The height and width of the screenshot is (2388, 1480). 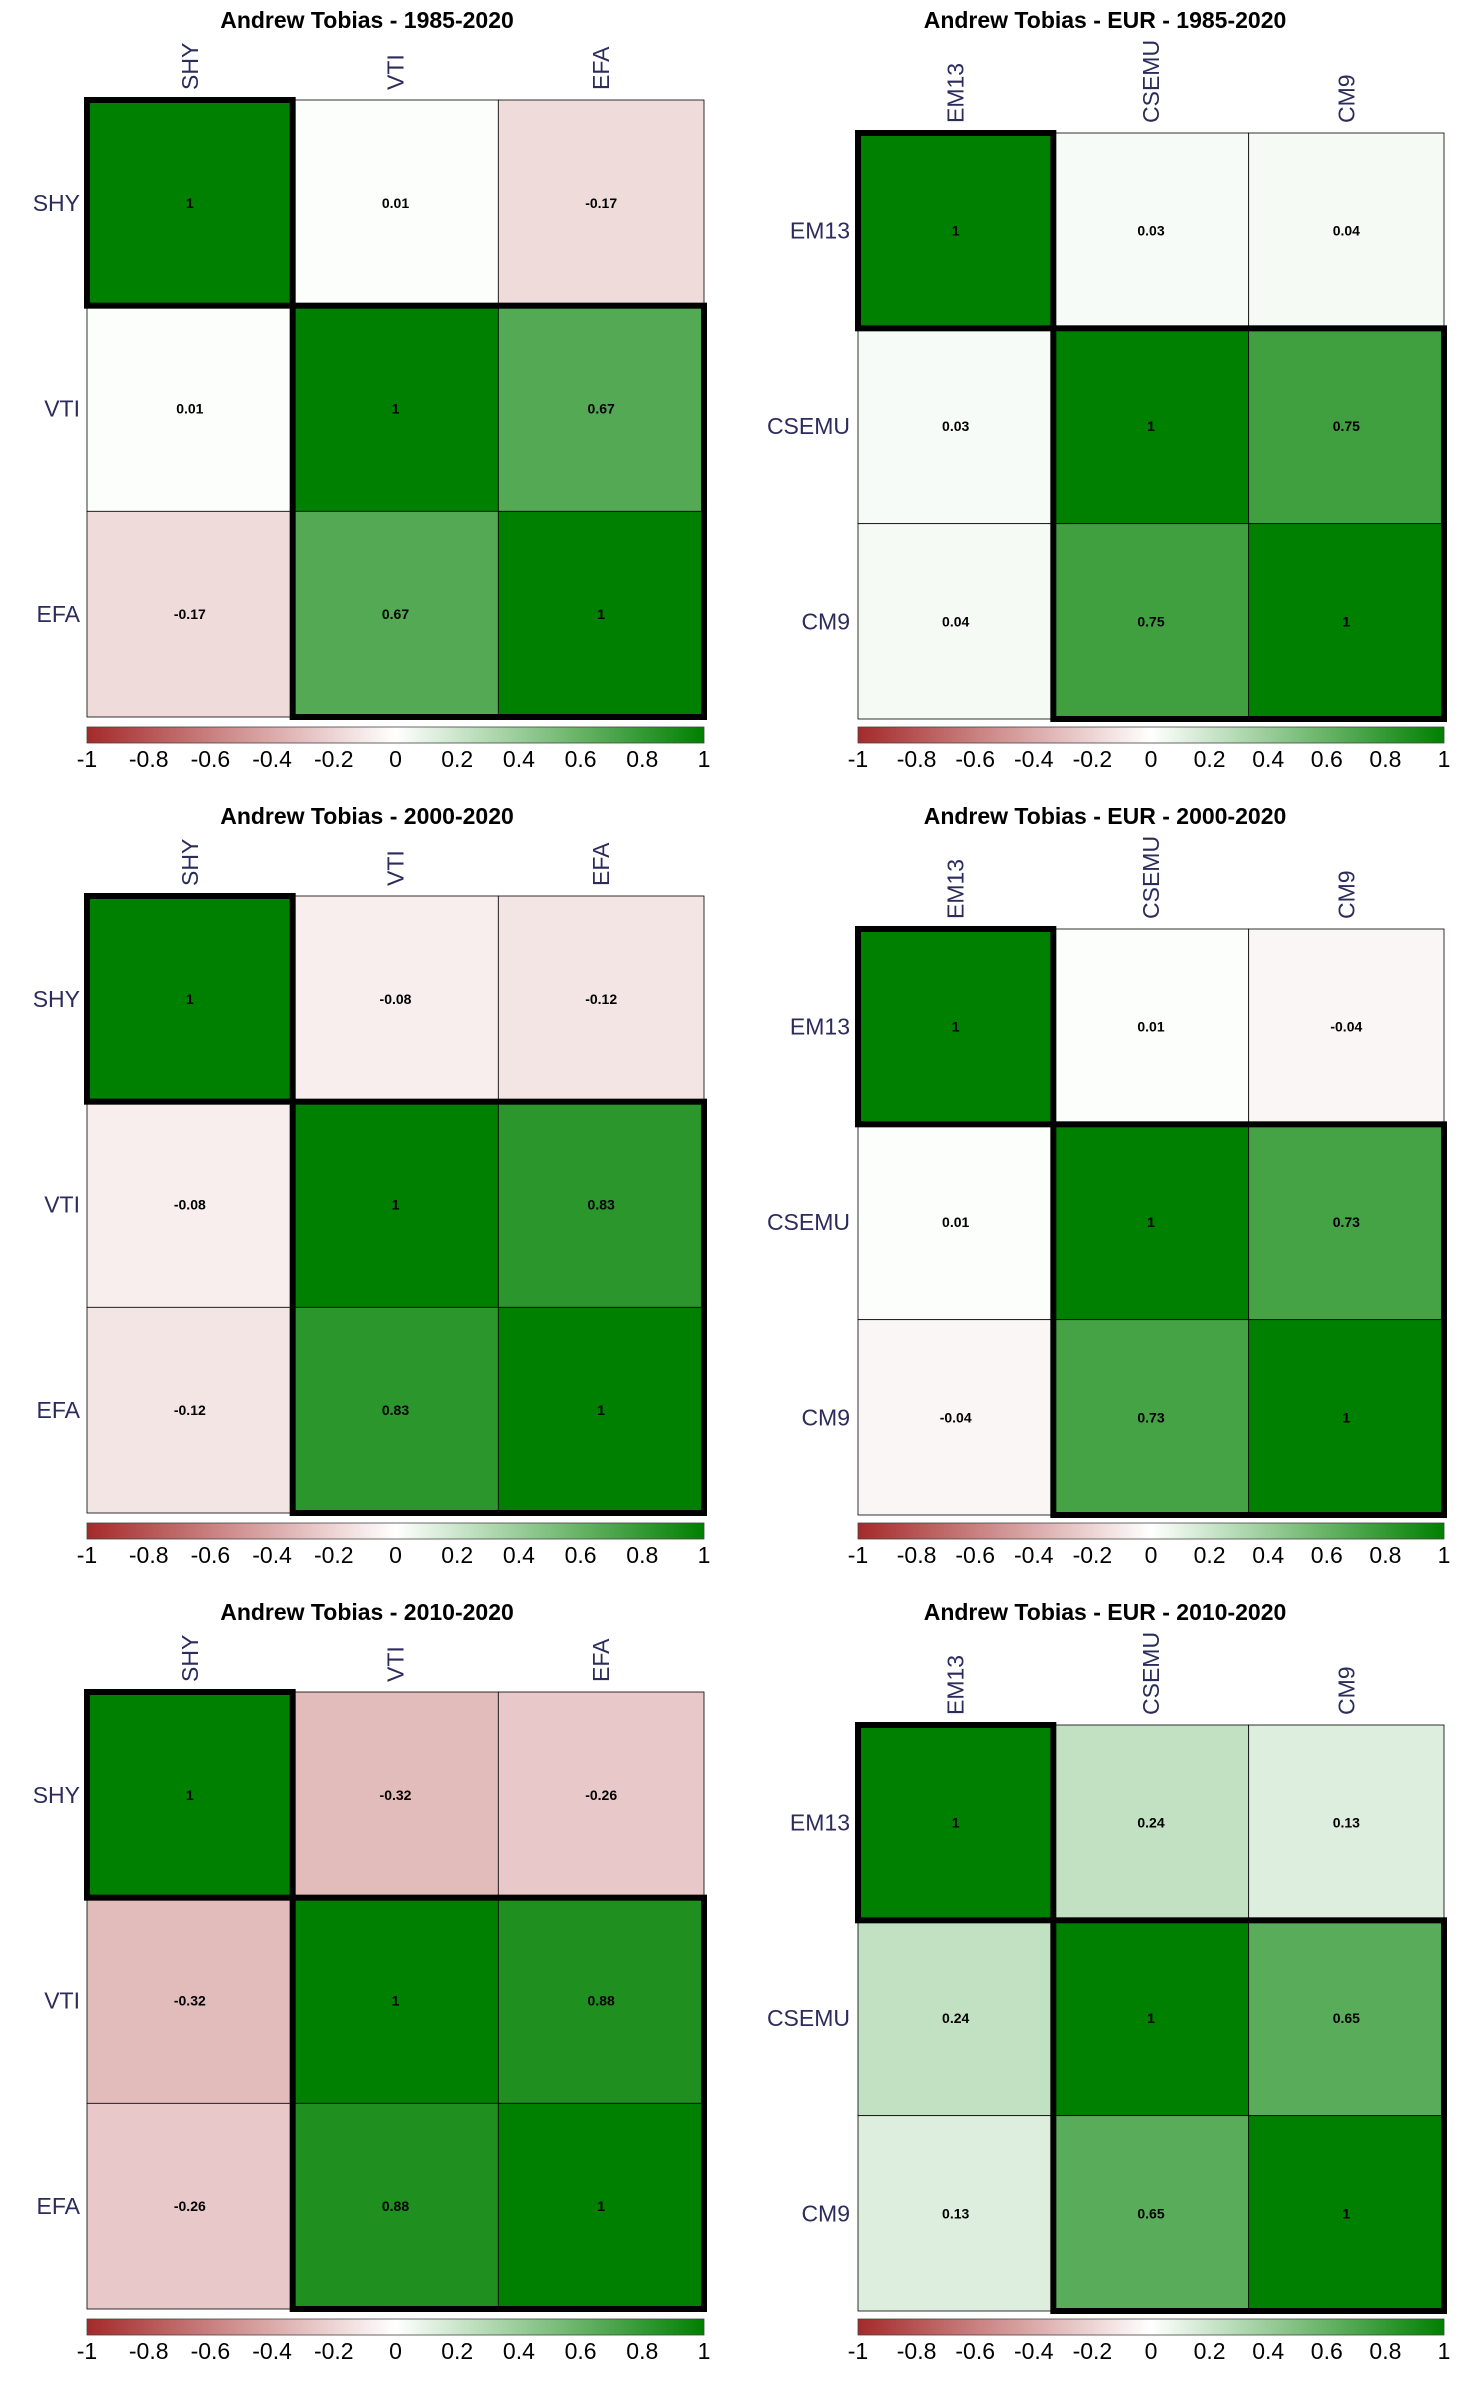 What do you see at coordinates (367, 1612) in the screenshot?
I see `chart-title: Andrew Tobias - 2010-2020` at bounding box center [367, 1612].